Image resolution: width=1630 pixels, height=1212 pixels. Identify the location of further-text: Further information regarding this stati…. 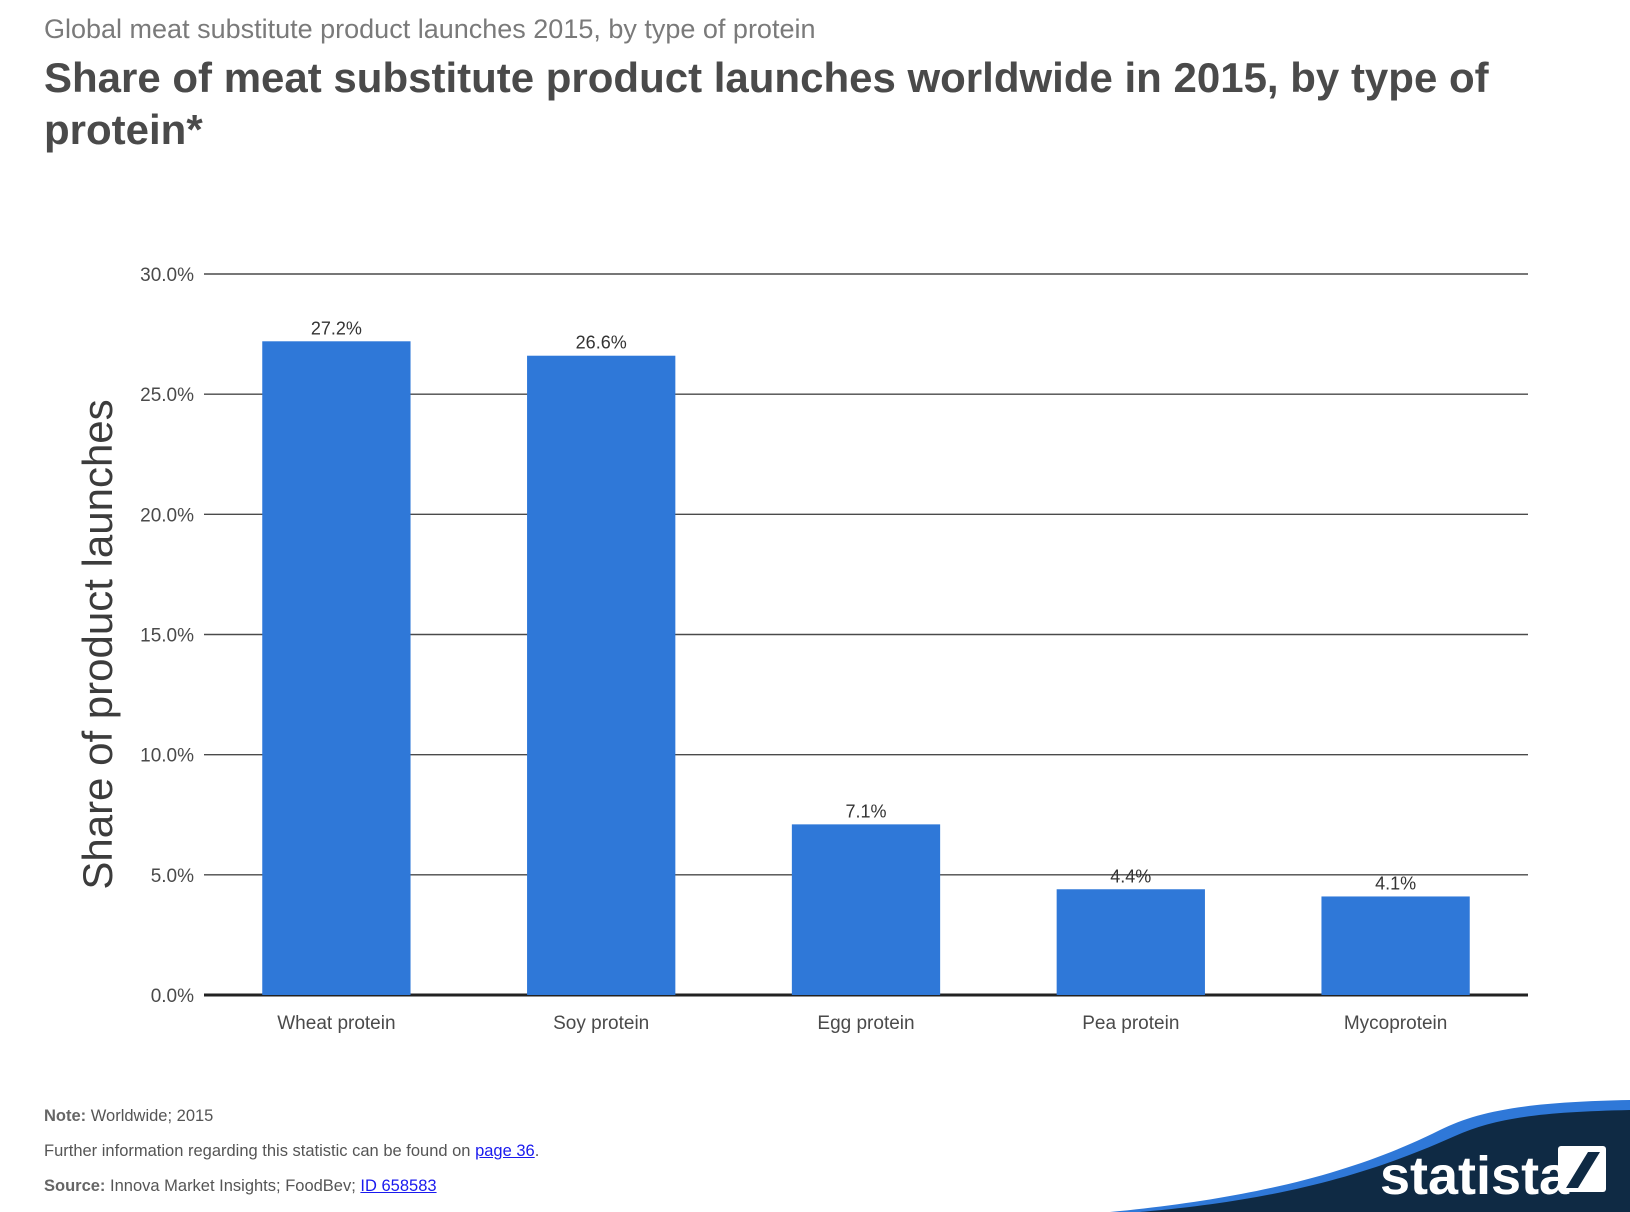
(260, 1151).